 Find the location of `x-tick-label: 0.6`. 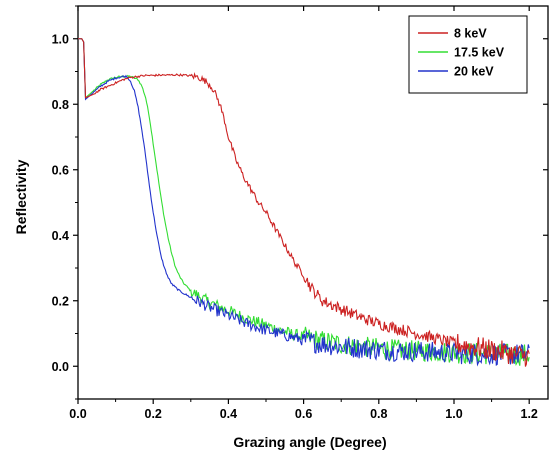

x-tick-label: 0.6 is located at coordinates (303, 414).